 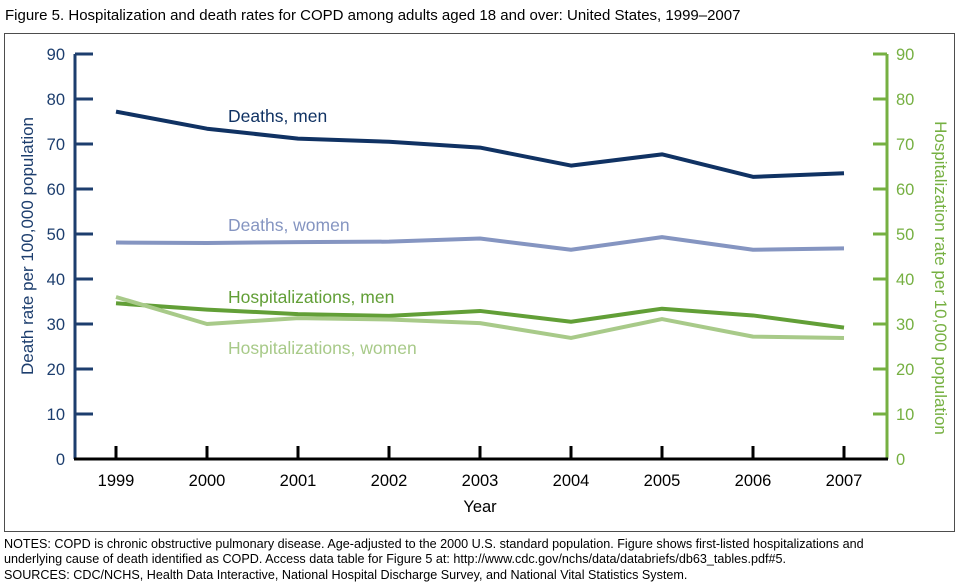 What do you see at coordinates (56, 55) in the screenshot?
I see `left-axis-tick-label: 90` at bounding box center [56, 55].